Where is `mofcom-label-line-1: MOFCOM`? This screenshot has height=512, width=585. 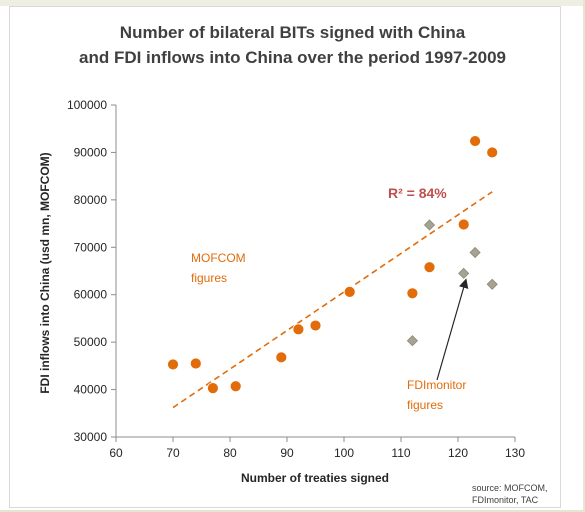 mofcom-label-line-1: MOFCOM is located at coordinates (218, 258).